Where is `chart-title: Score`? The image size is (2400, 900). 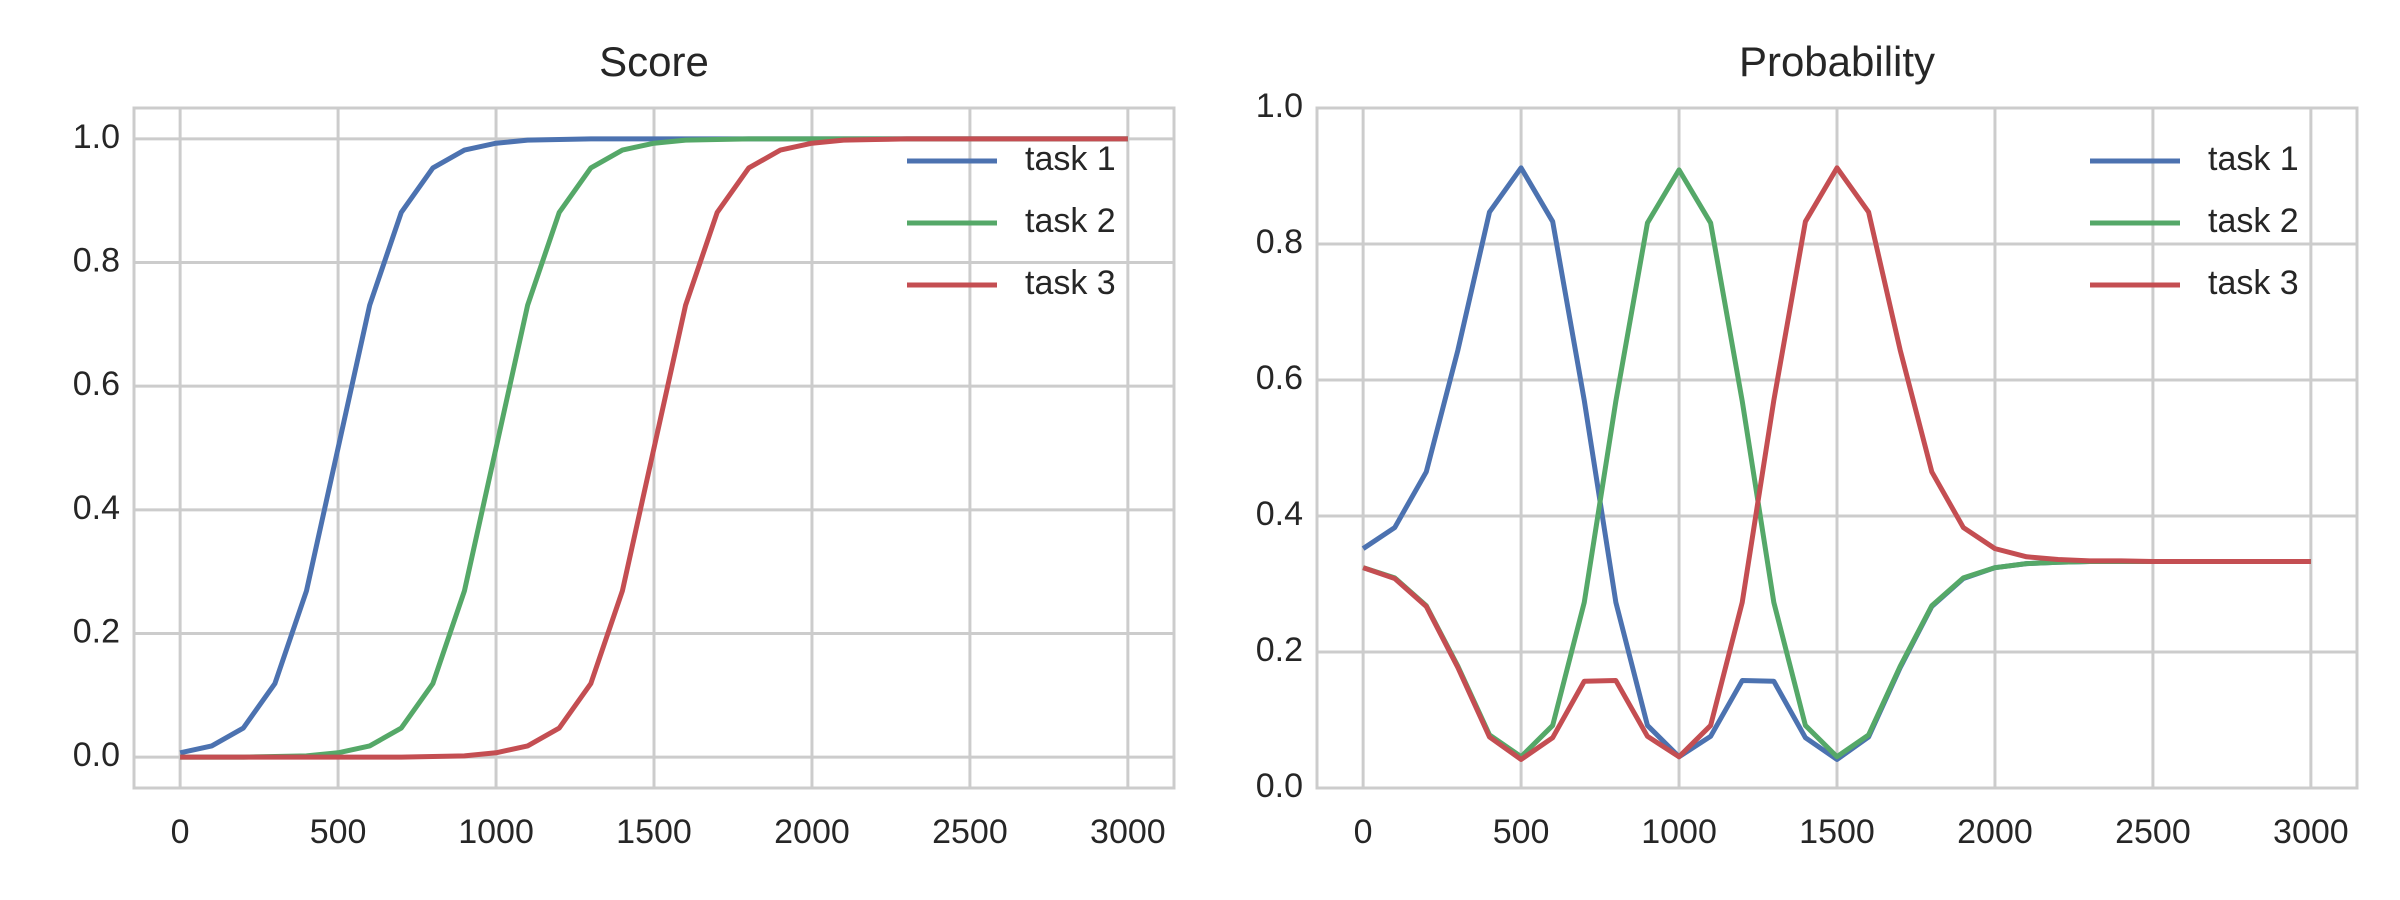 chart-title: Score is located at coordinates (654, 61).